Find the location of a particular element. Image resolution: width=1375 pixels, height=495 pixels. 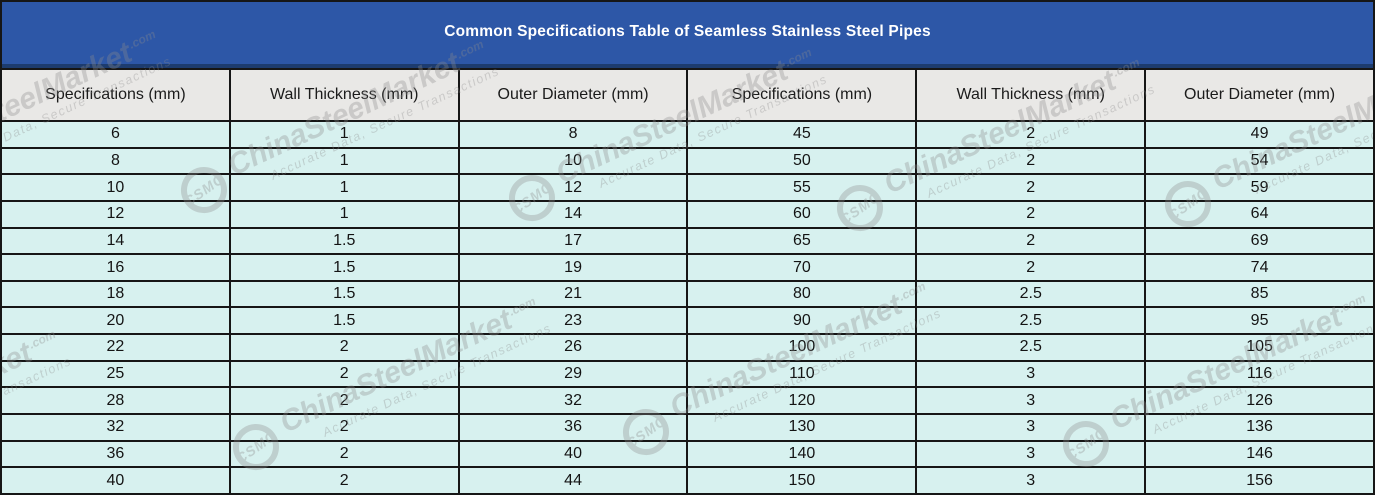

table-row: 28 2 32 120 3 126 is located at coordinates (687, 401).